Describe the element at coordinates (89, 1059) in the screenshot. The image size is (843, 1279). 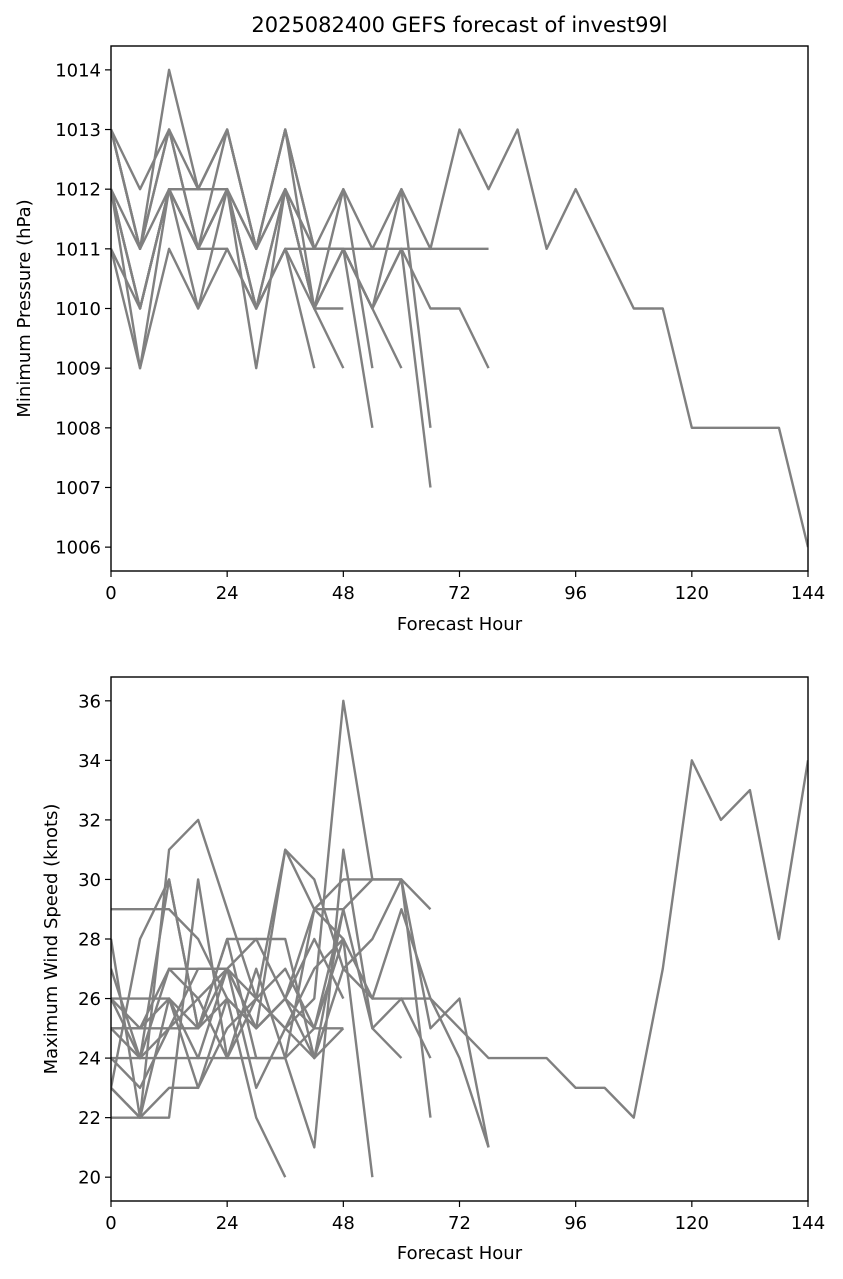
I see `wind-y-tick-label: 24` at that location.